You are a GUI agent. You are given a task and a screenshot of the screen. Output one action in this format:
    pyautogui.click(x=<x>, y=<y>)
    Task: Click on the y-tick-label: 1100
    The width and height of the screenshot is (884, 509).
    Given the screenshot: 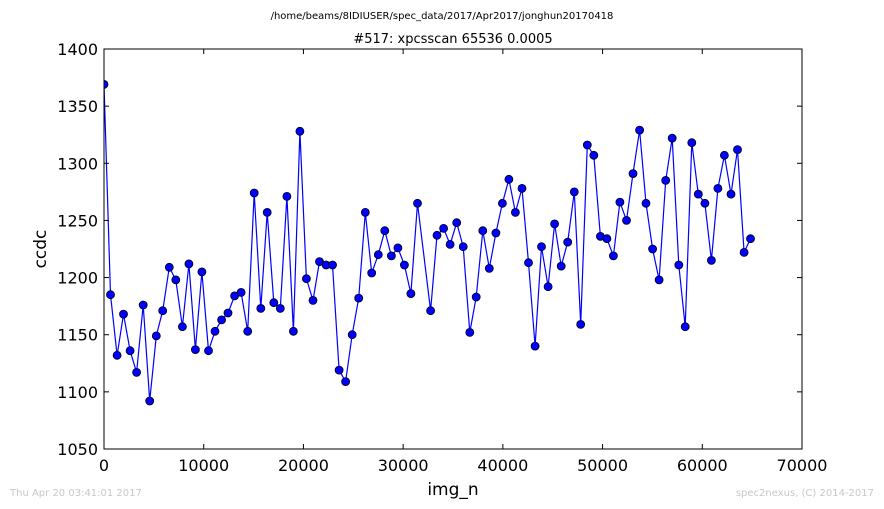 What is the action you would take?
    pyautogui.click(x=77, y=392)
    